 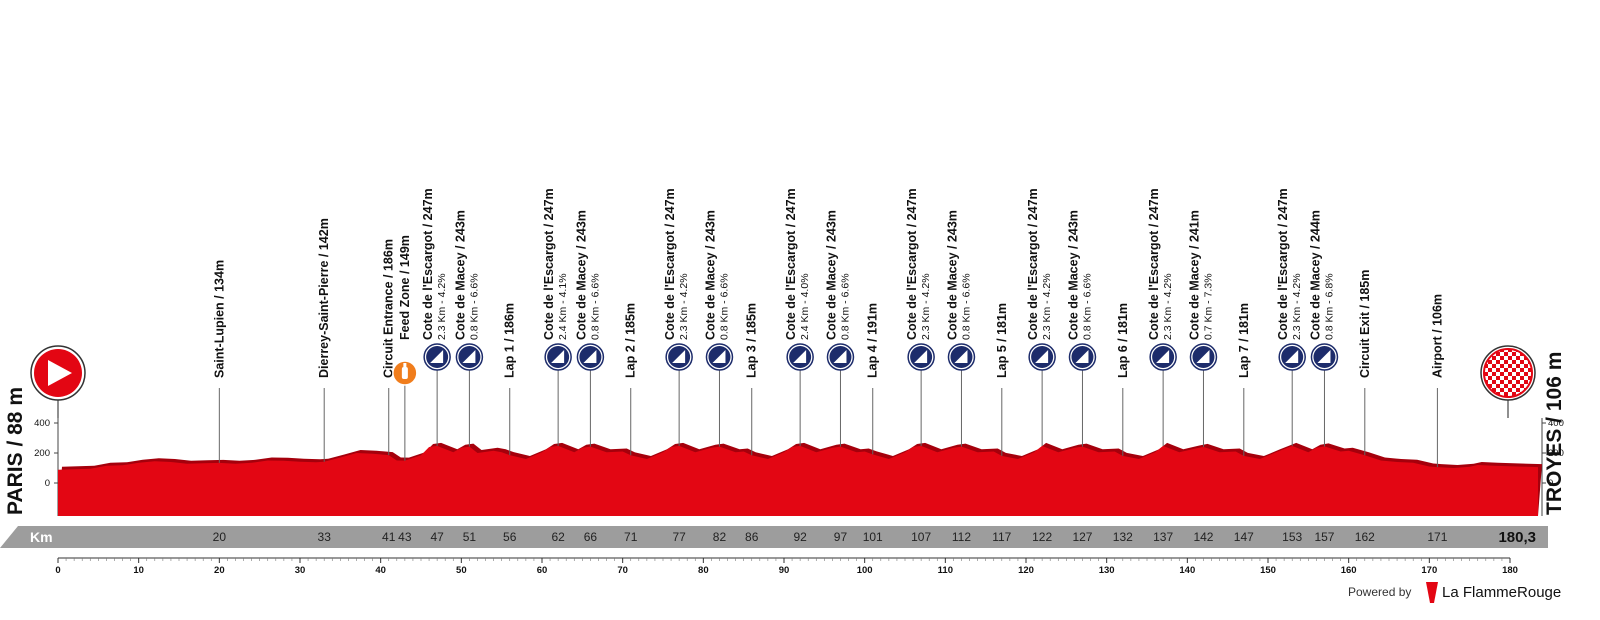 What do you see at coordinates (1365, 537) in the screenshot?
I see `waypoint-km-label: 162` at bounding box center [1365, 537].